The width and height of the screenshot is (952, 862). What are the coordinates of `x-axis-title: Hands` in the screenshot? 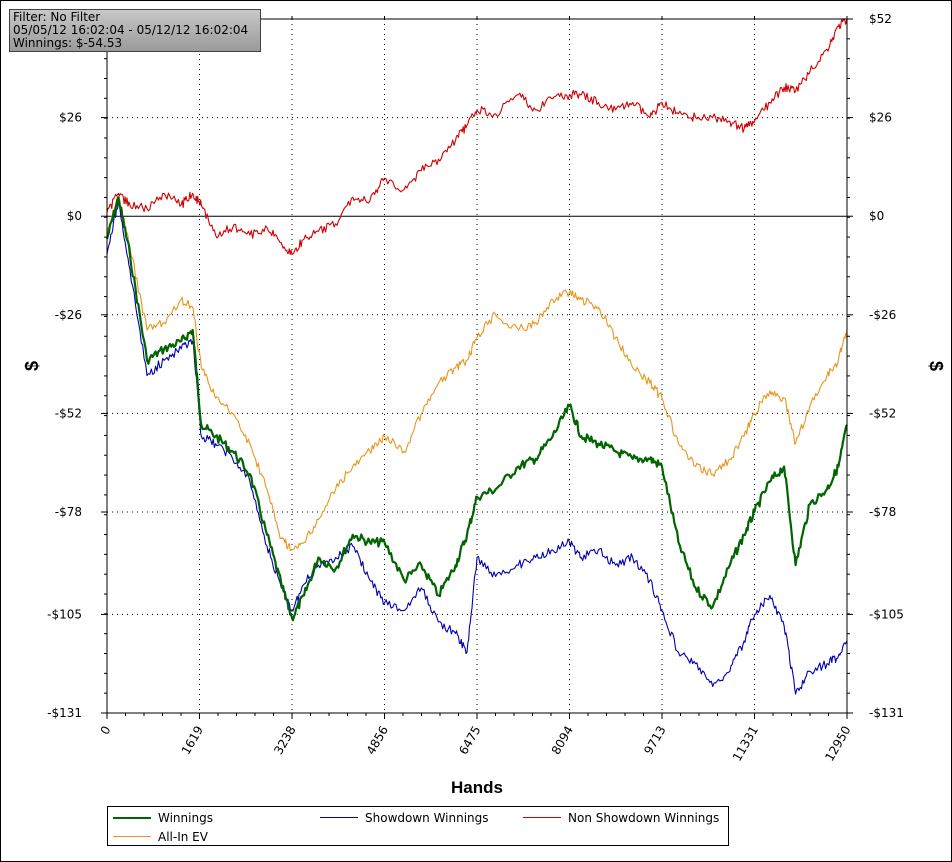 It's located at (477, 787).